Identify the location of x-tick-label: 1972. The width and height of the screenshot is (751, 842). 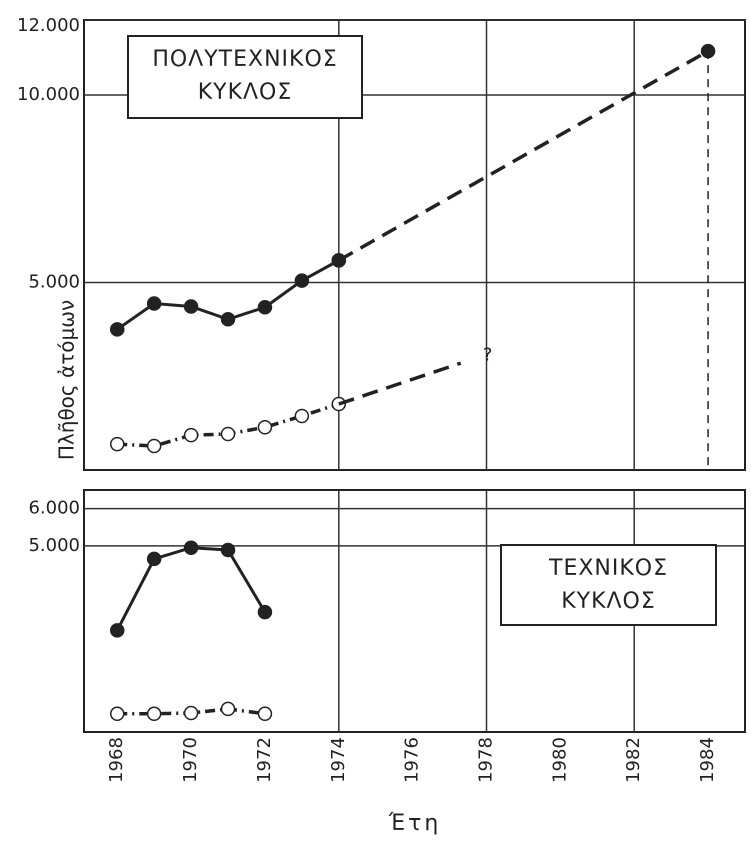
(264, 760).